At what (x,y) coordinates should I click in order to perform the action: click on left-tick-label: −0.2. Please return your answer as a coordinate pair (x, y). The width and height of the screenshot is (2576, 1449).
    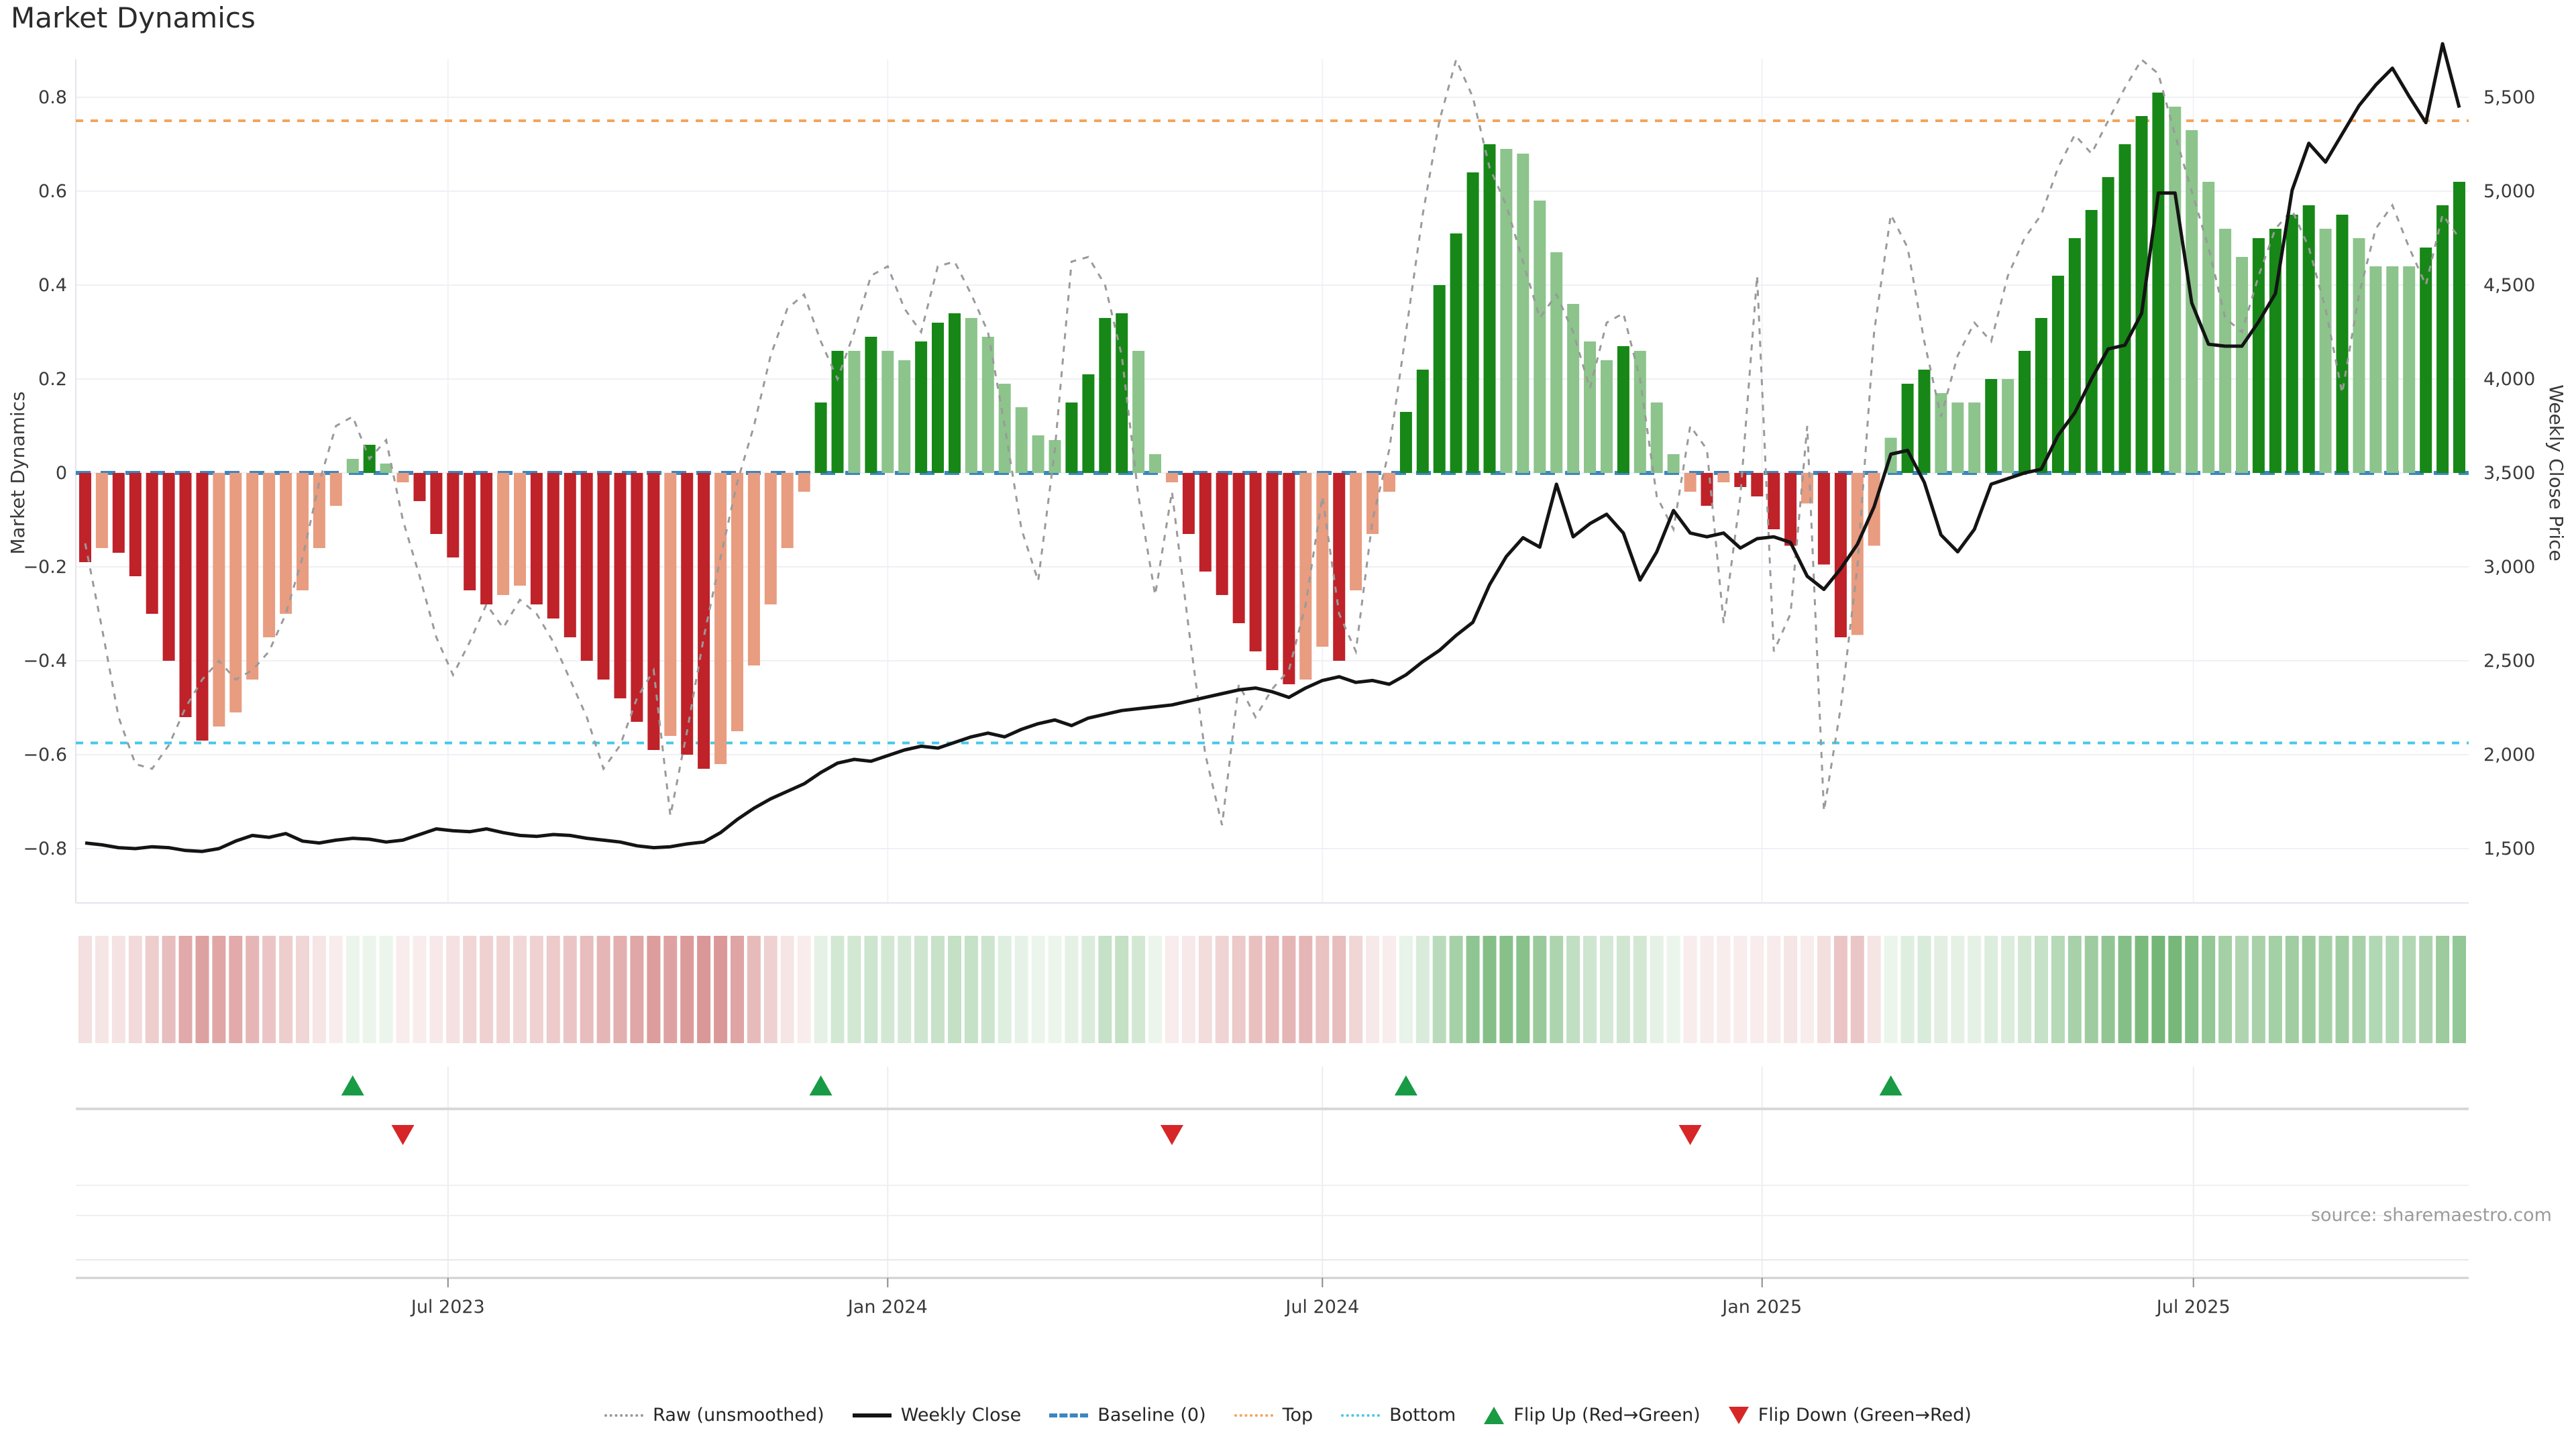
    Looking at the image, I should click on (45, 567).